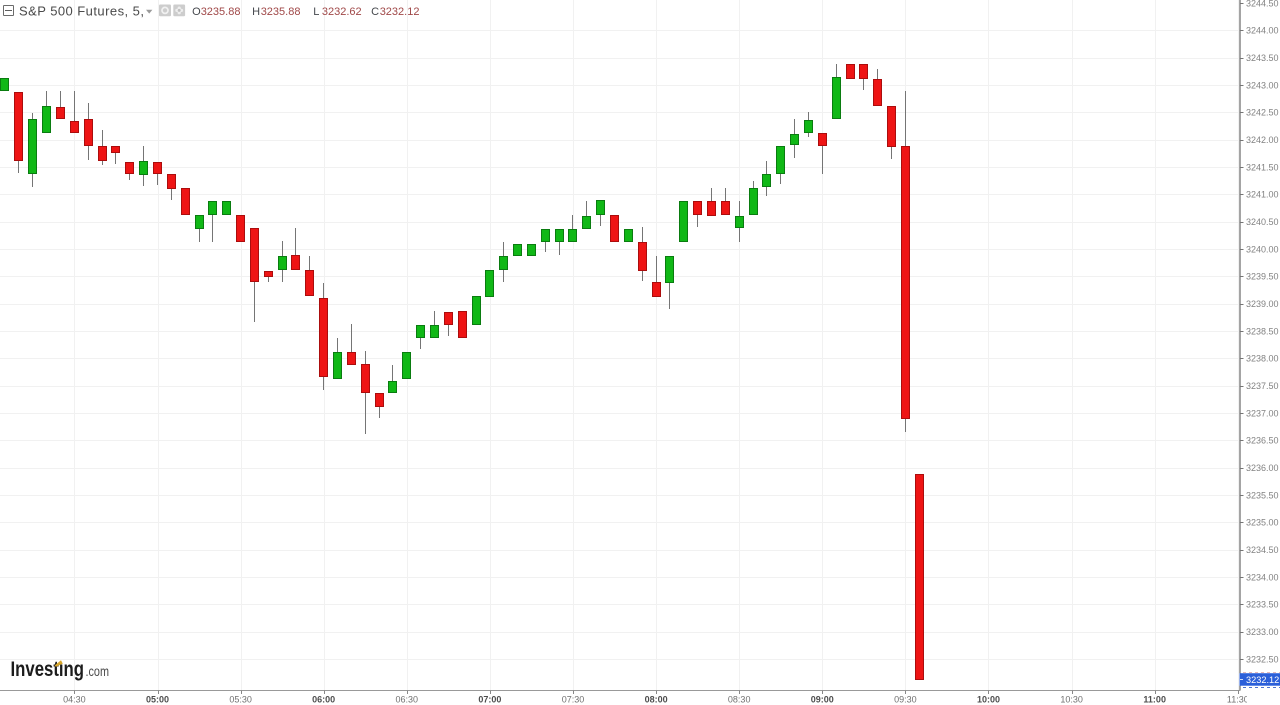 The height and width of the screenshot is (705, 1280). Describe the element at coordinates (74, 699) in the screenshot. I see `svg-text: 04:30` at that location.